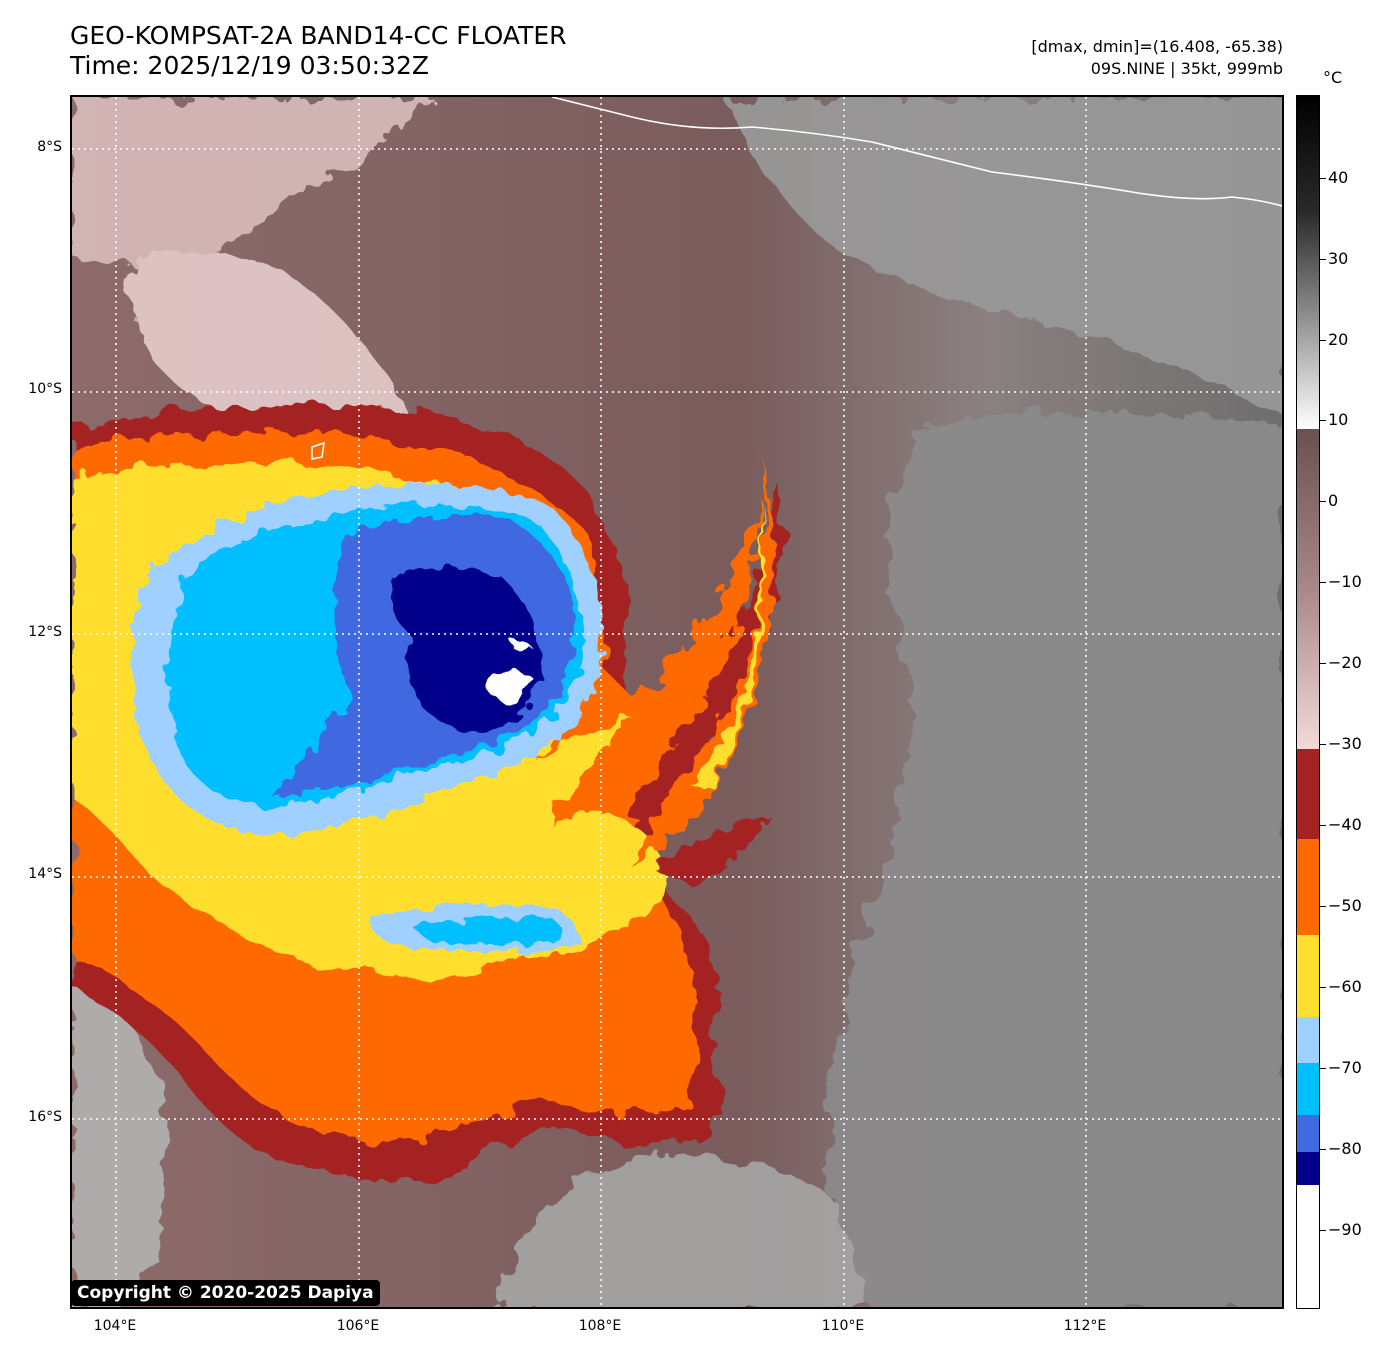 This screenshot has width=1388, height=1359. I want to click on colorbar-light-blue-segment, so click(1308, 1040).